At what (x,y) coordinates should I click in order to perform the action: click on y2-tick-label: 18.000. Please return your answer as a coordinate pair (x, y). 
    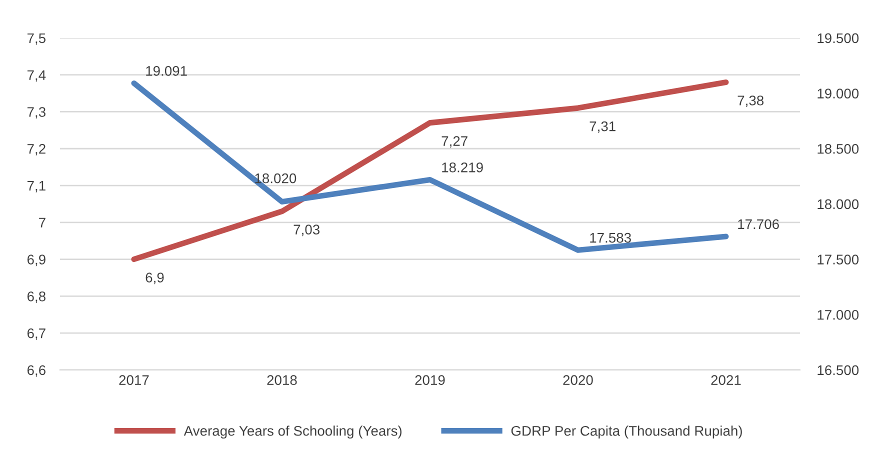
    Looking at the image, I should click on (838, 204).